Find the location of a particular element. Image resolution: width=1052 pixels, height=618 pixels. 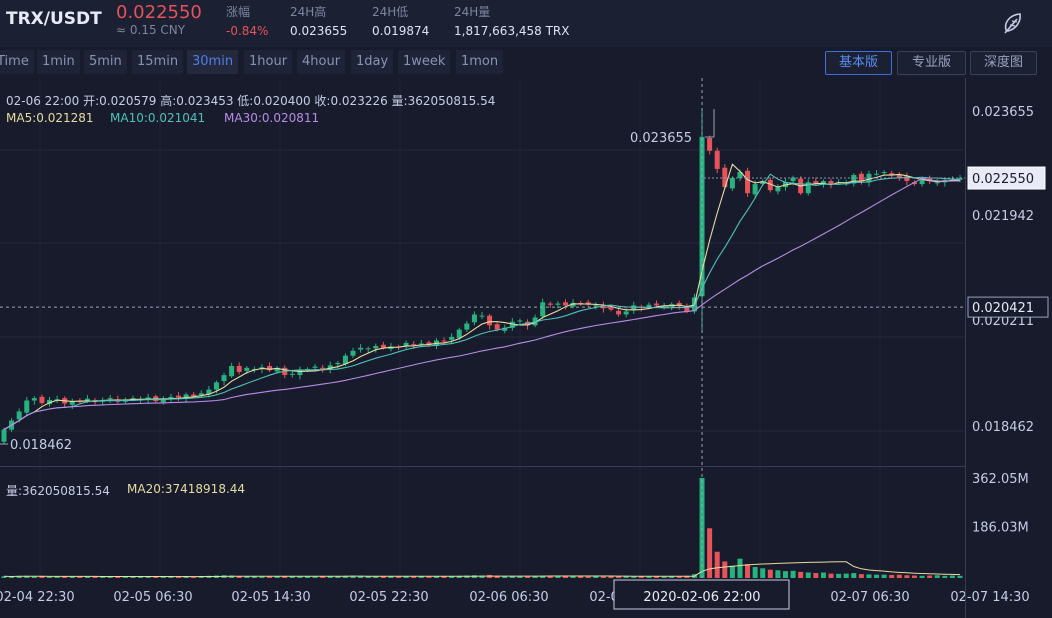

x-tick-label: 02-05 22:30 is located at coordinates (388, 597).